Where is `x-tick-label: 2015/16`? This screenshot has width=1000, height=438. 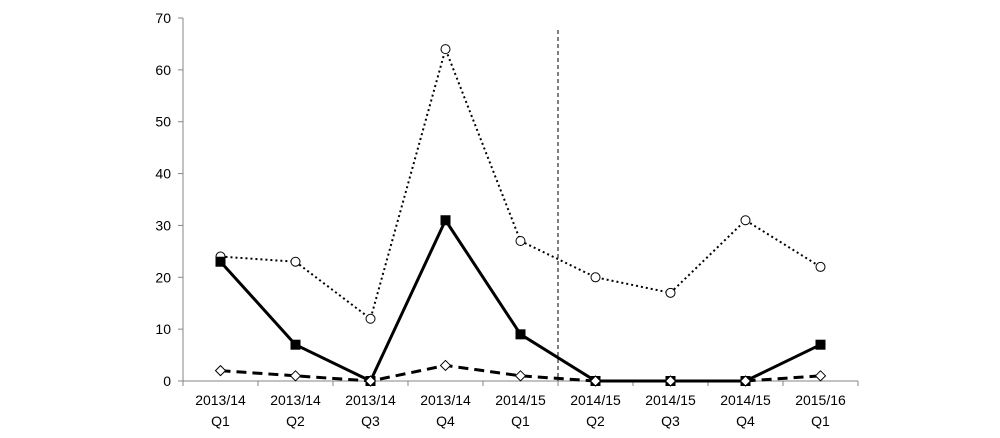 x-tick-label: 2015/16 is located at coordinates (820, 400).